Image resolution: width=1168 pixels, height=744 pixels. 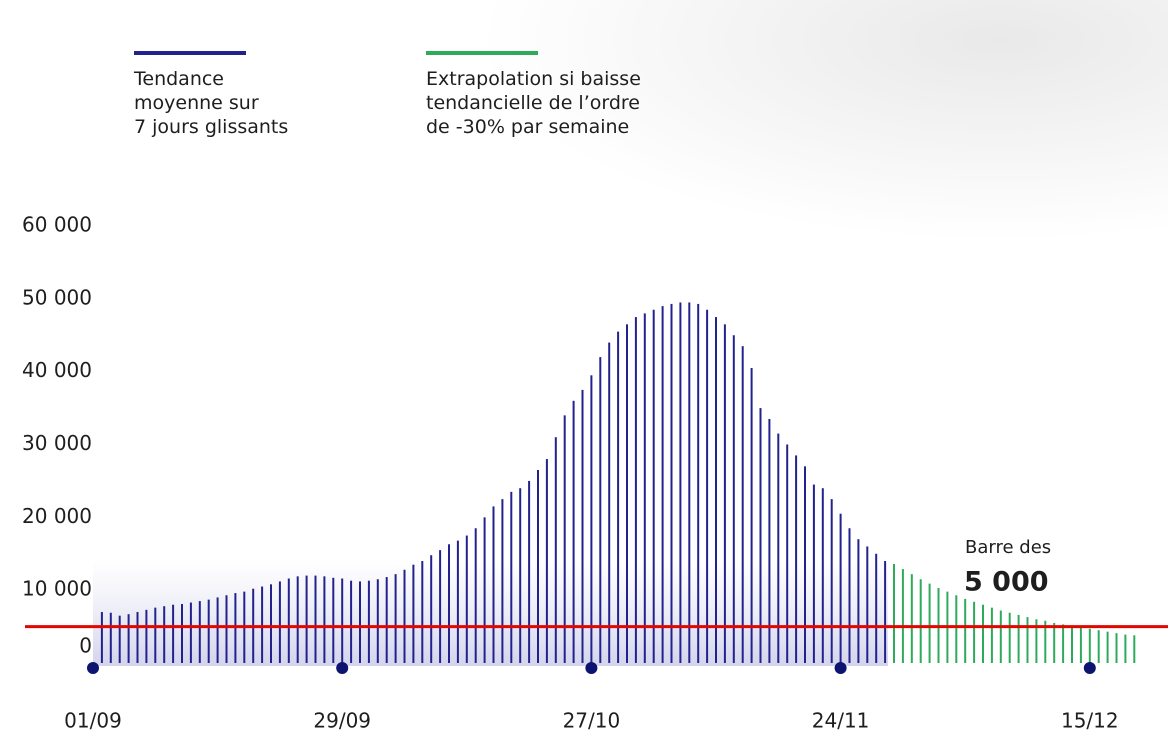 What do you see at coordinates (342, 721) in the screenshot?
I see `x-tick-label: 29/09` at bounding box center [342, 721].